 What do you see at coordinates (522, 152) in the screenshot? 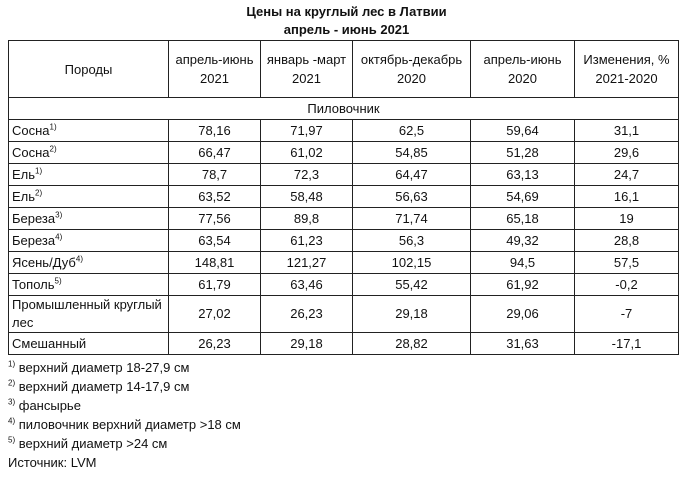
I see `value-cell: 51,28` at bounding box center [522, 152].